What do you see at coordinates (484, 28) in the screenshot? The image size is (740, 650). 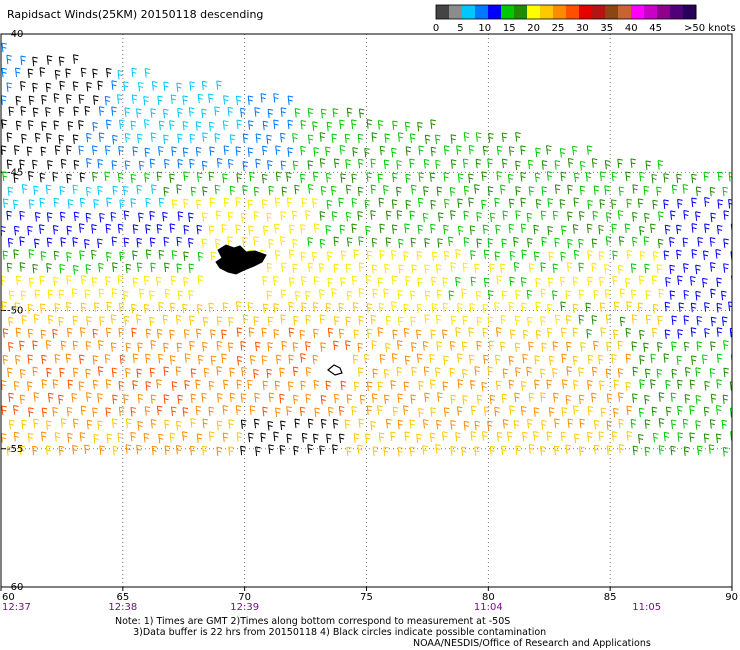 I see `legend-tick-label: 10` at bounding box center [484, 28].